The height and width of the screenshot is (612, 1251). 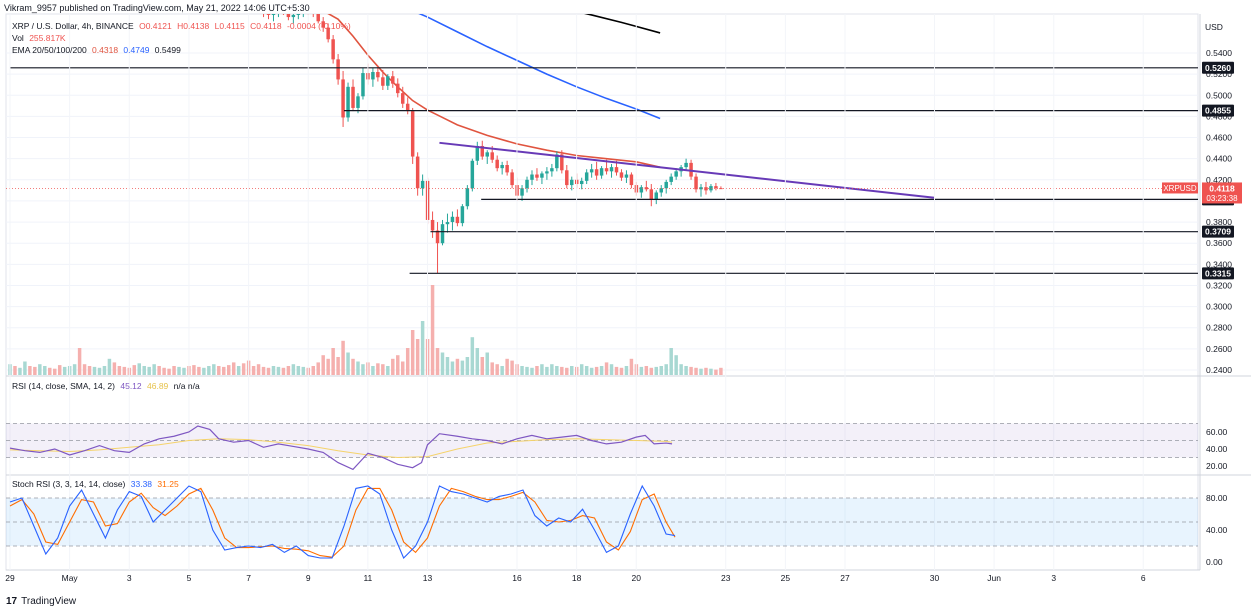 I want to click on volume-label: Vol, so click(x=18, y=38).